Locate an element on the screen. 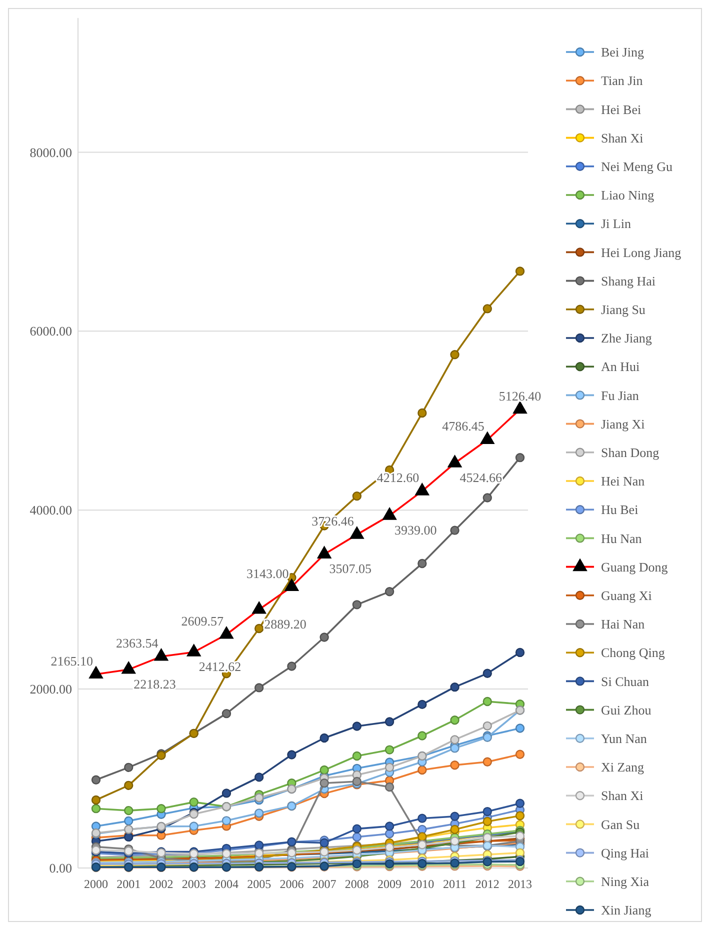 Image resolution: width=710 pixels, height=930 pixels. x-tick-label: 2002 is located at coordinates (161, 884).